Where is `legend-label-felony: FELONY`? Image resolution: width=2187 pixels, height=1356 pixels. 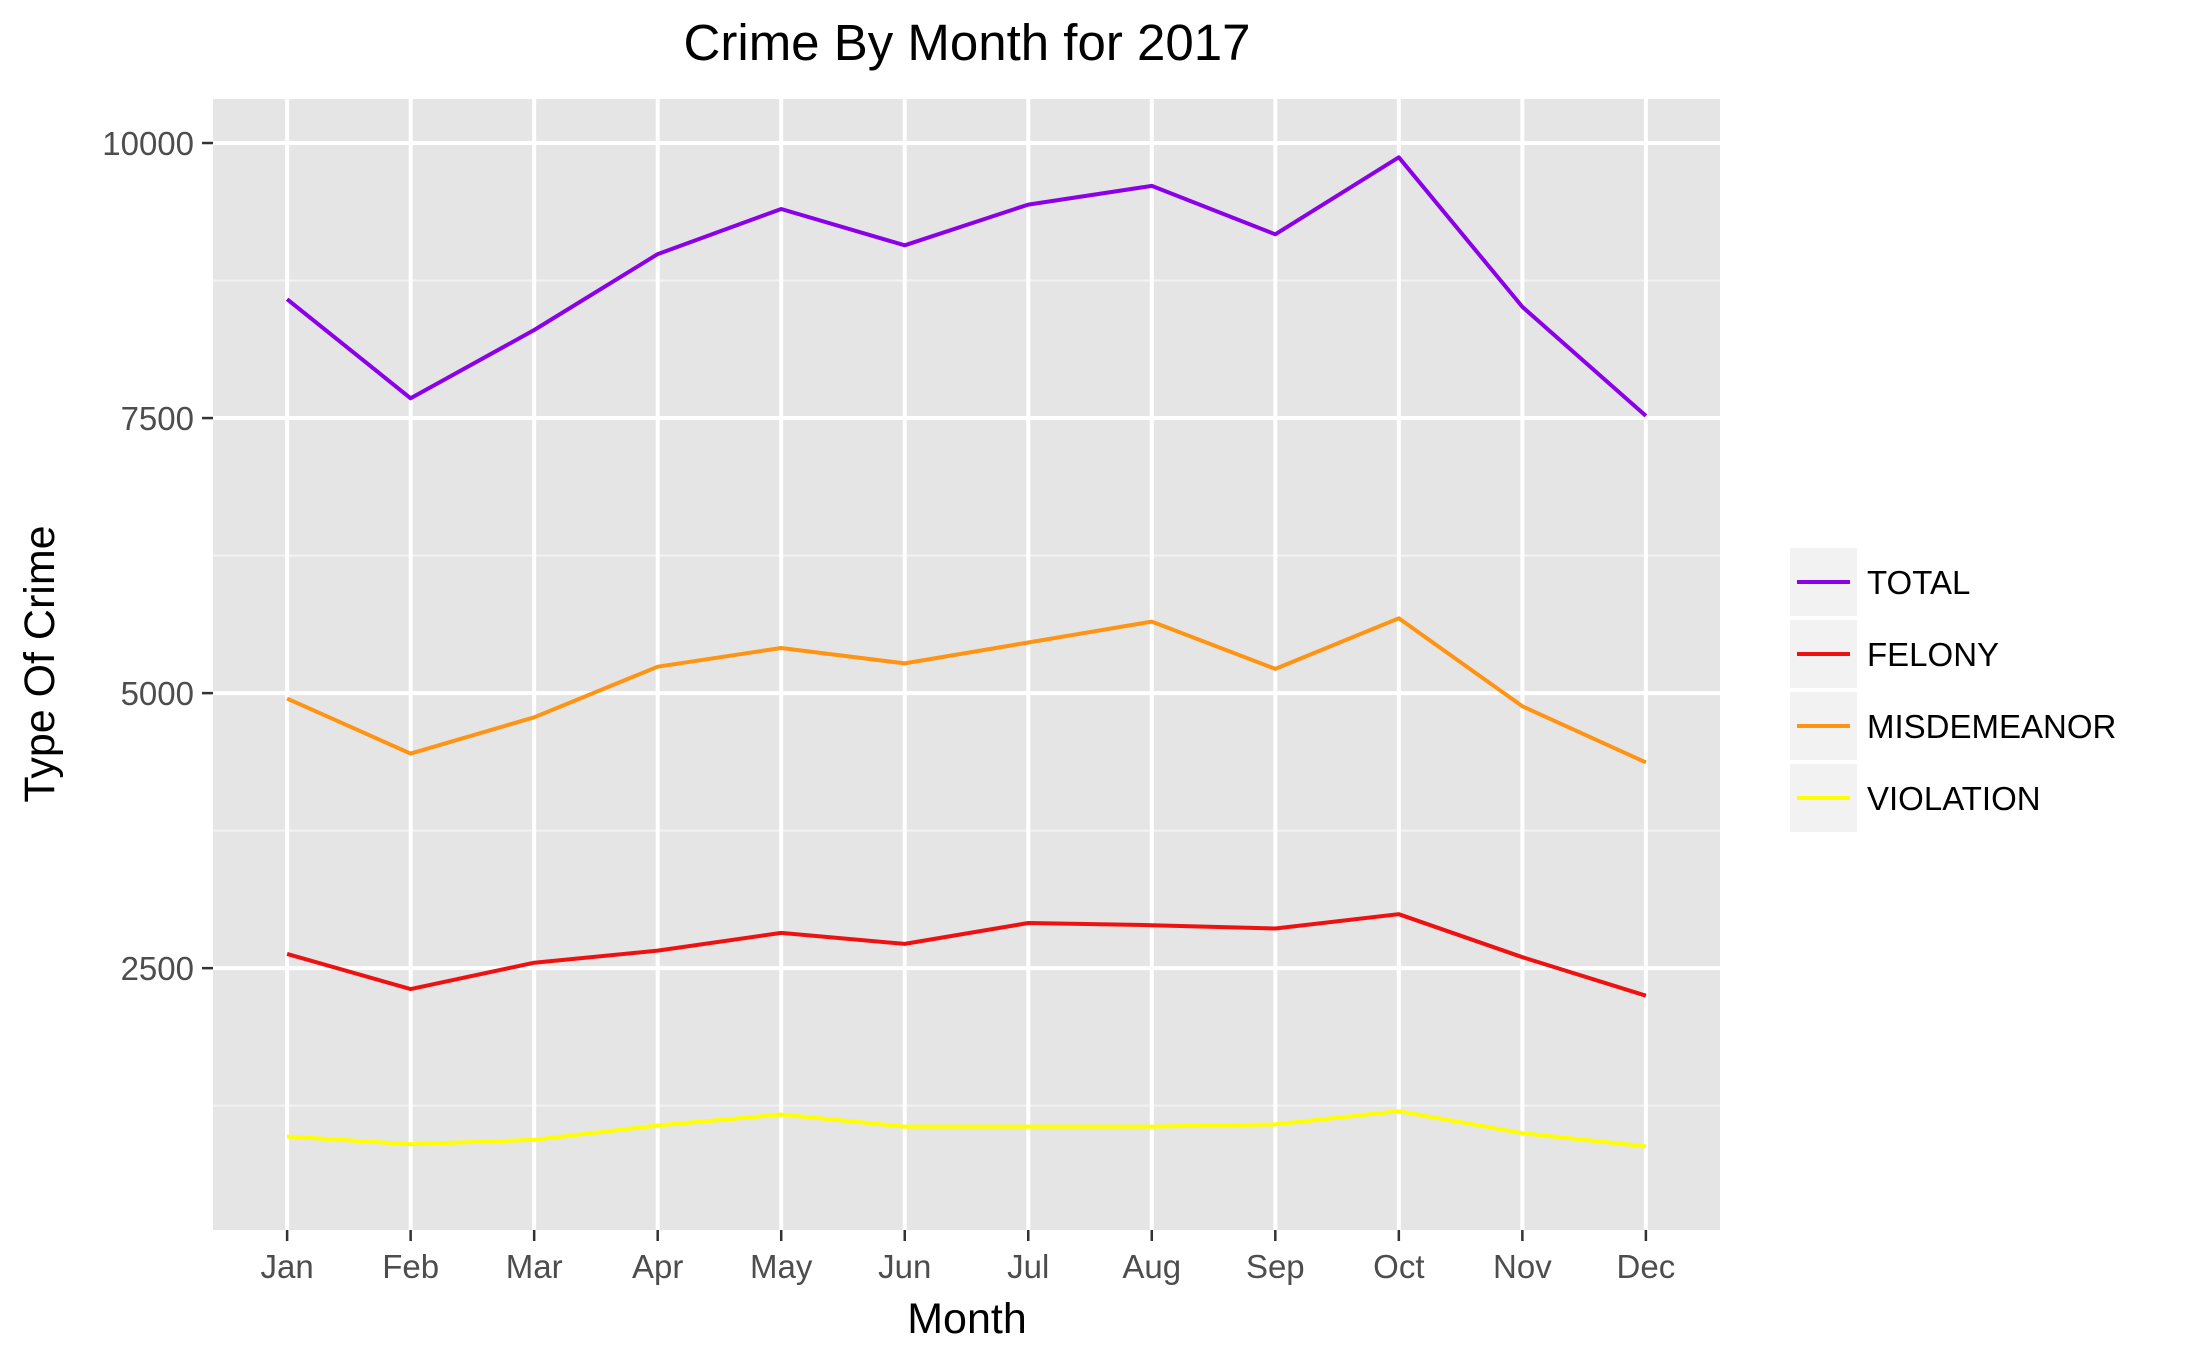 legend-label-felony: FELONY is located at coordinates (1933, 654).